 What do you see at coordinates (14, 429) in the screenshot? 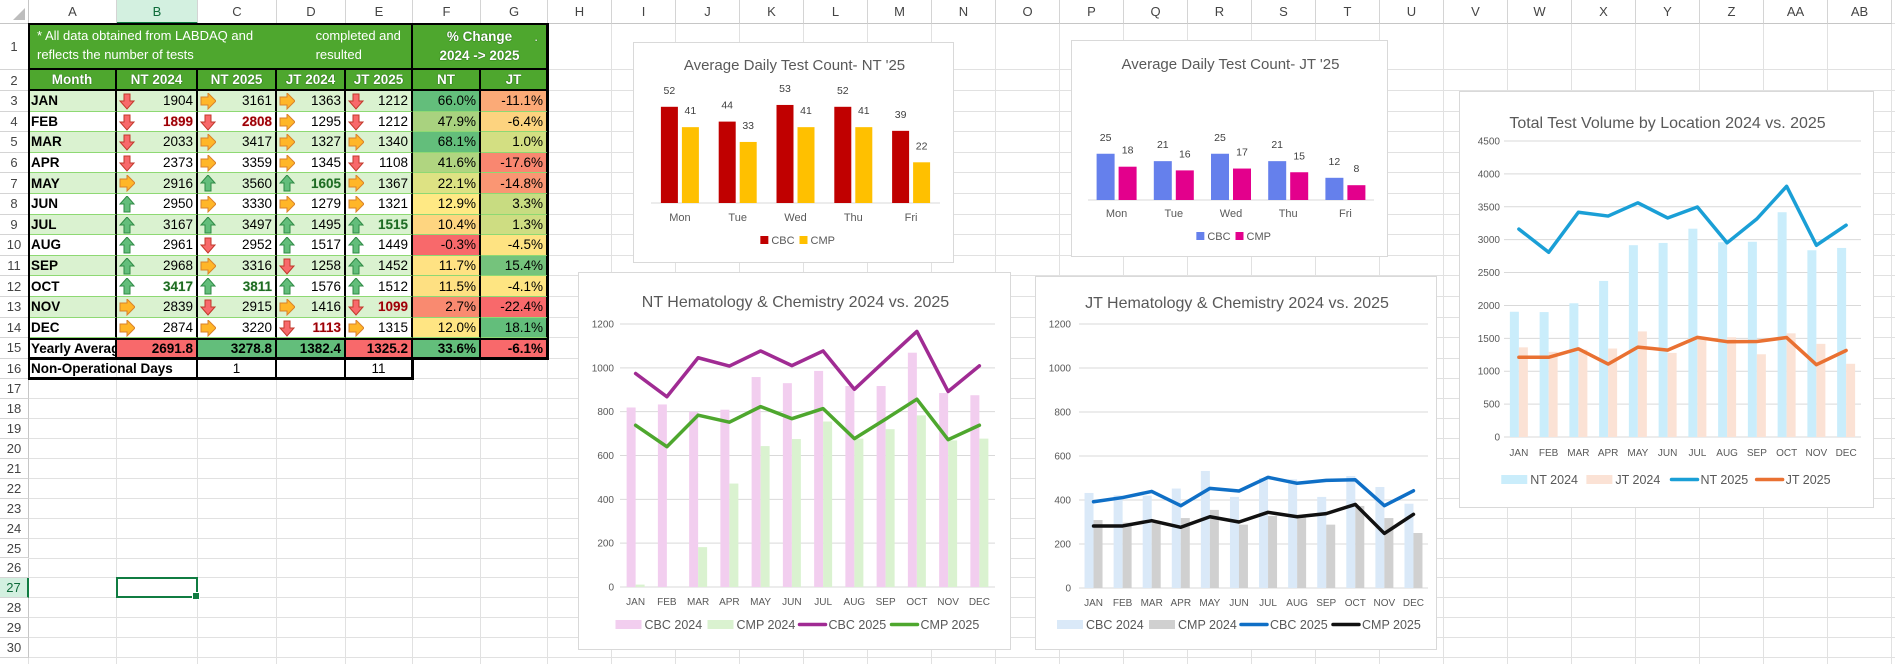
I see `row-header-19: 19` at bounding box center [14, 429].